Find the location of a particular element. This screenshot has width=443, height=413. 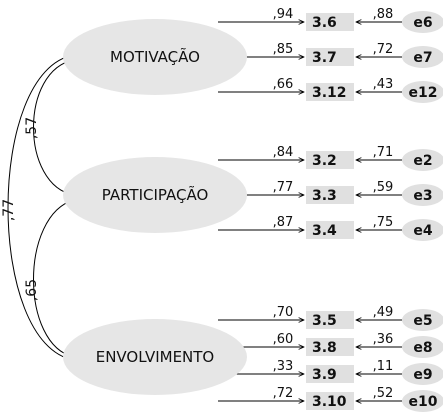

residual-coefficient: ,11 is located at coordinates (383, 366).